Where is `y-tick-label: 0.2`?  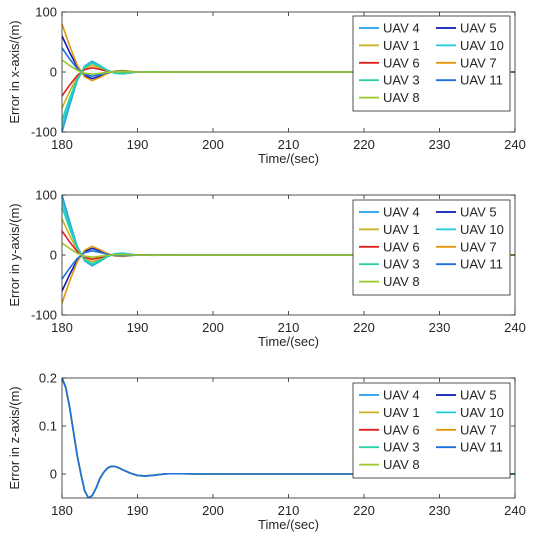 y-tick-label: 0.2 is located at coordinates (48, 378).